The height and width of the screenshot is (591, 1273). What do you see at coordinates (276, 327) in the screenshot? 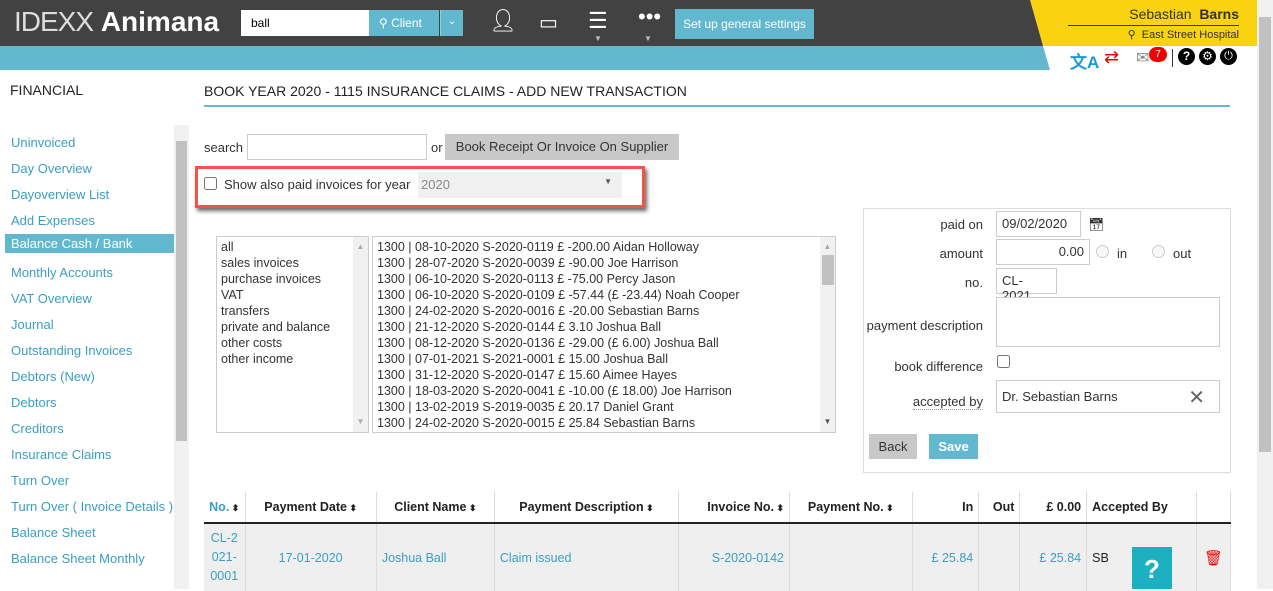
I see `category-option: private and balance` at bounding box center [276, 327].